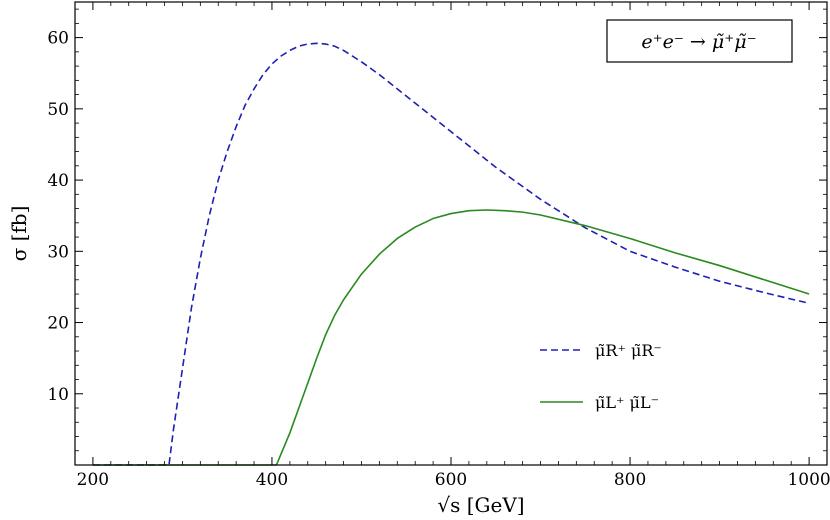  Describe the element at coordinates (628, 350) in the screenshot. I see `legend-label: μ̃R⁺ μ̃R⁻` at that location.